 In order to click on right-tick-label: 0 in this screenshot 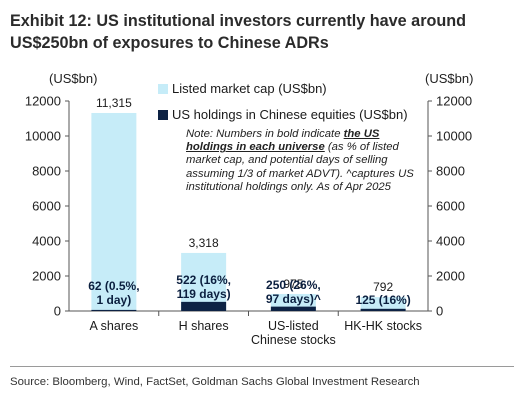, I will do `click(439, 311)`.